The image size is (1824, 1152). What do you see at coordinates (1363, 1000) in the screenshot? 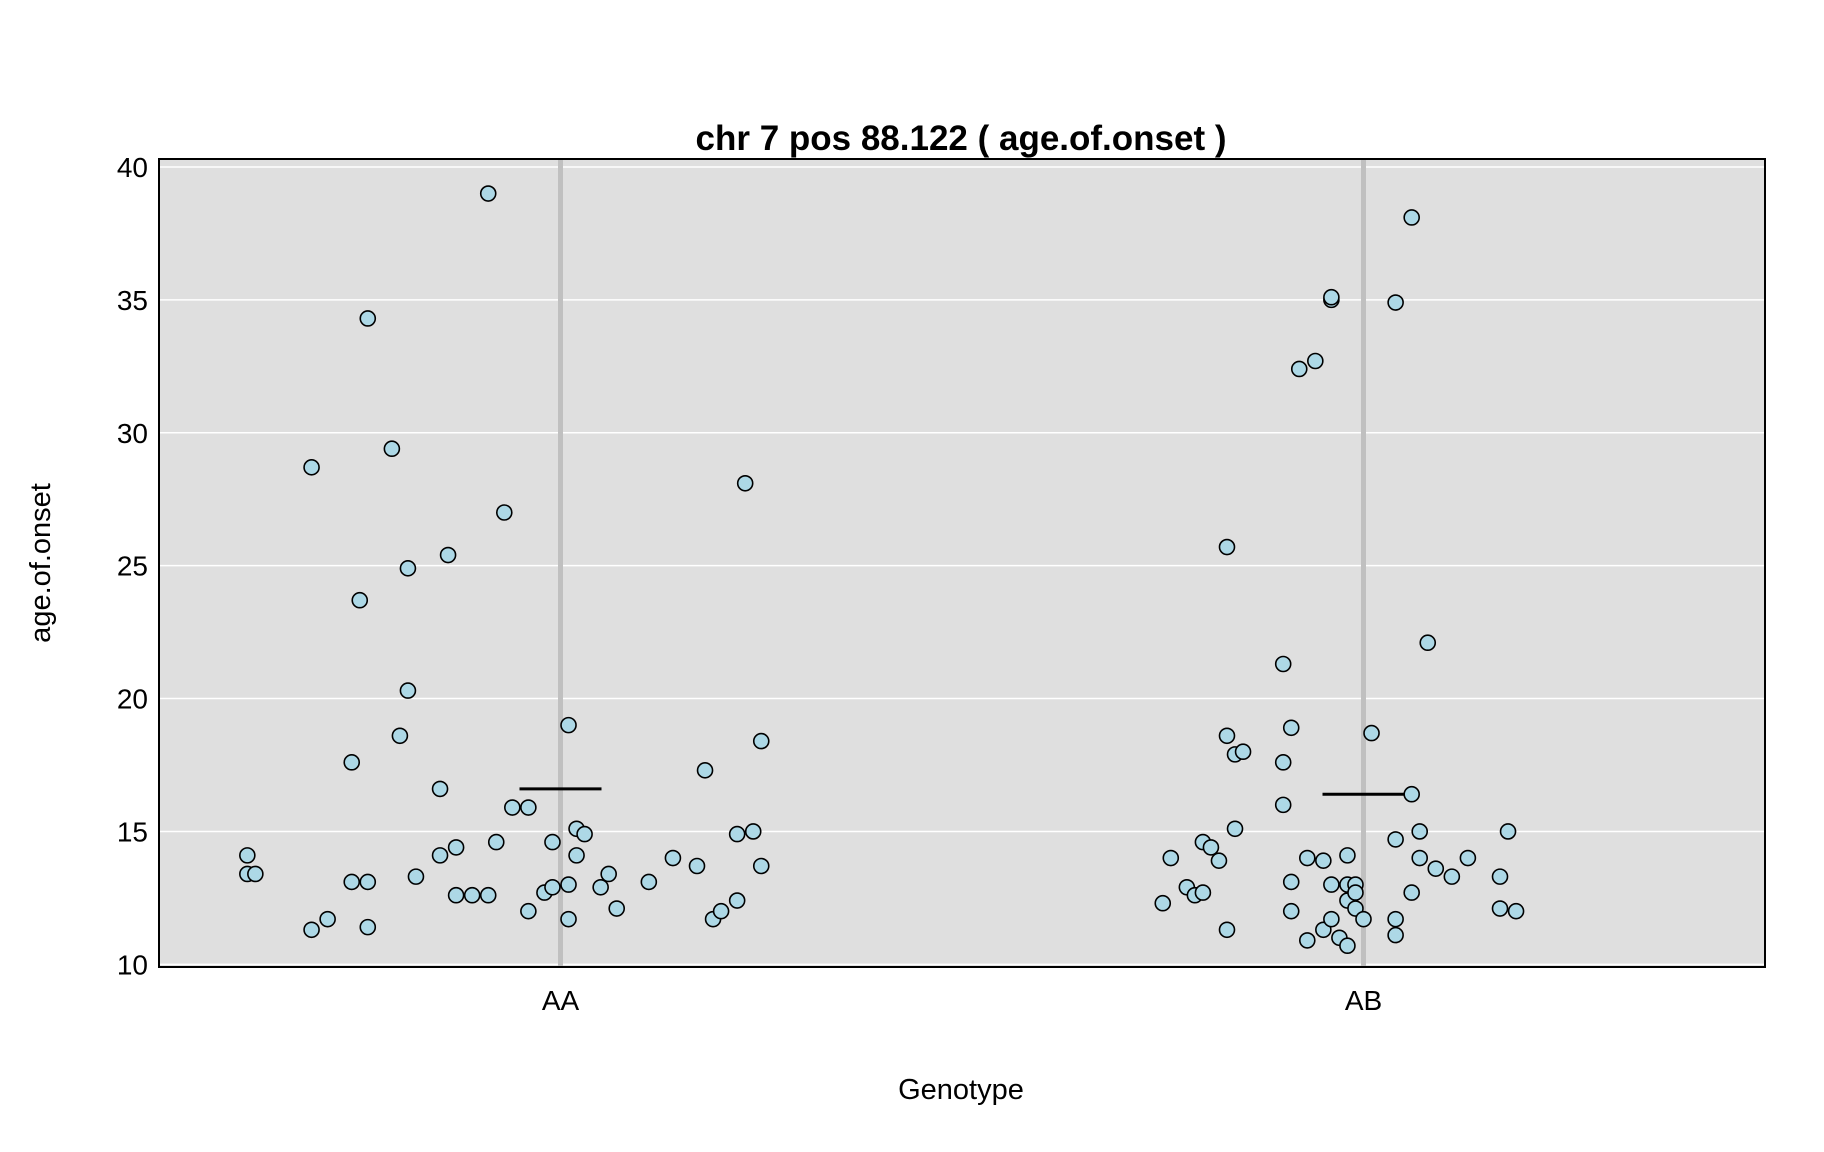
I see `x-tick-label-ab: AB` at bounding box center [1363, 1000].